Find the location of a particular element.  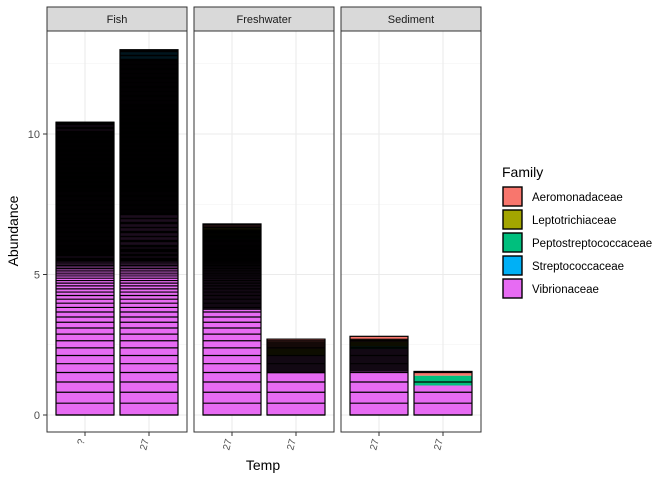

y-tick-label: 0 is located at coordinates (37, 416).